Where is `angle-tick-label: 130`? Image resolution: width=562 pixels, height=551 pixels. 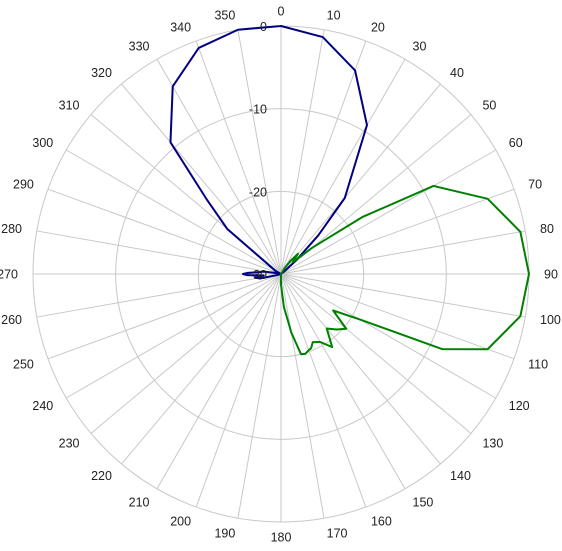
angle-tick-label: 130 is located at coordinates (492, 444).